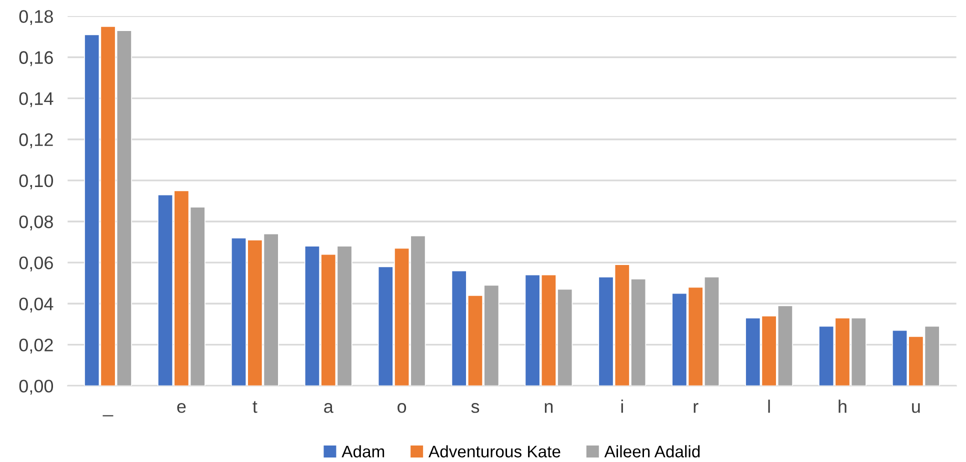 The width and height of the screenshot is (966, 462). I want to click on y-tick-label: 0,00, so click(36, 387).